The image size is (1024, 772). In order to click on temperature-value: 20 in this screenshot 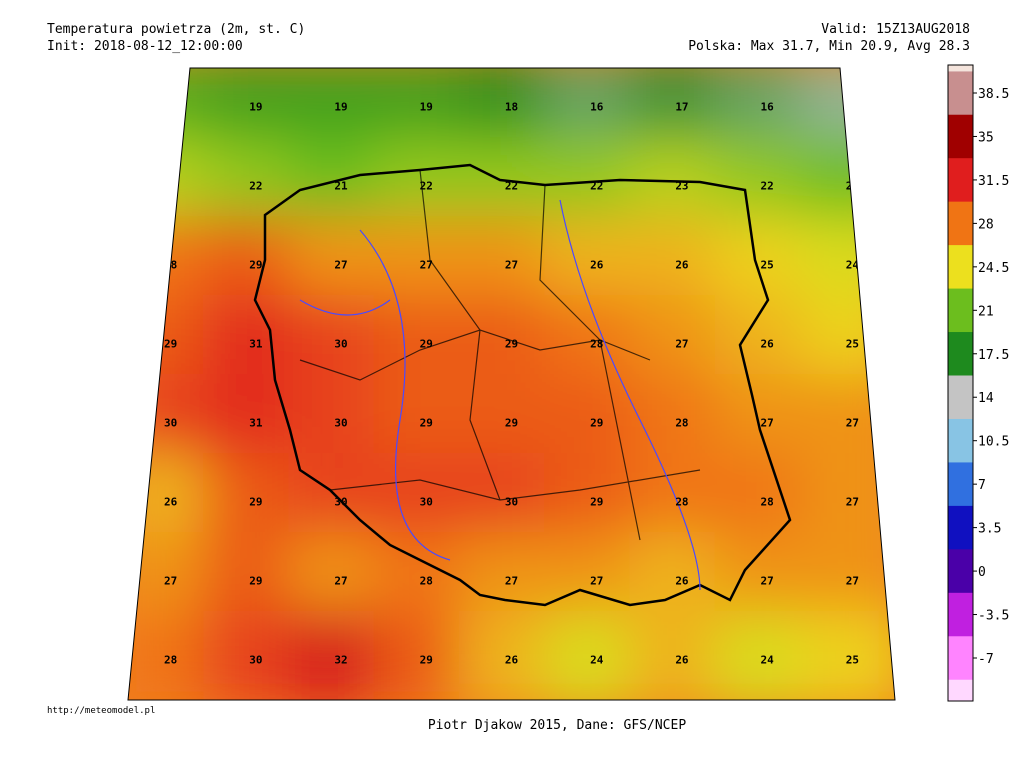, I will do `click(170, 107)`.